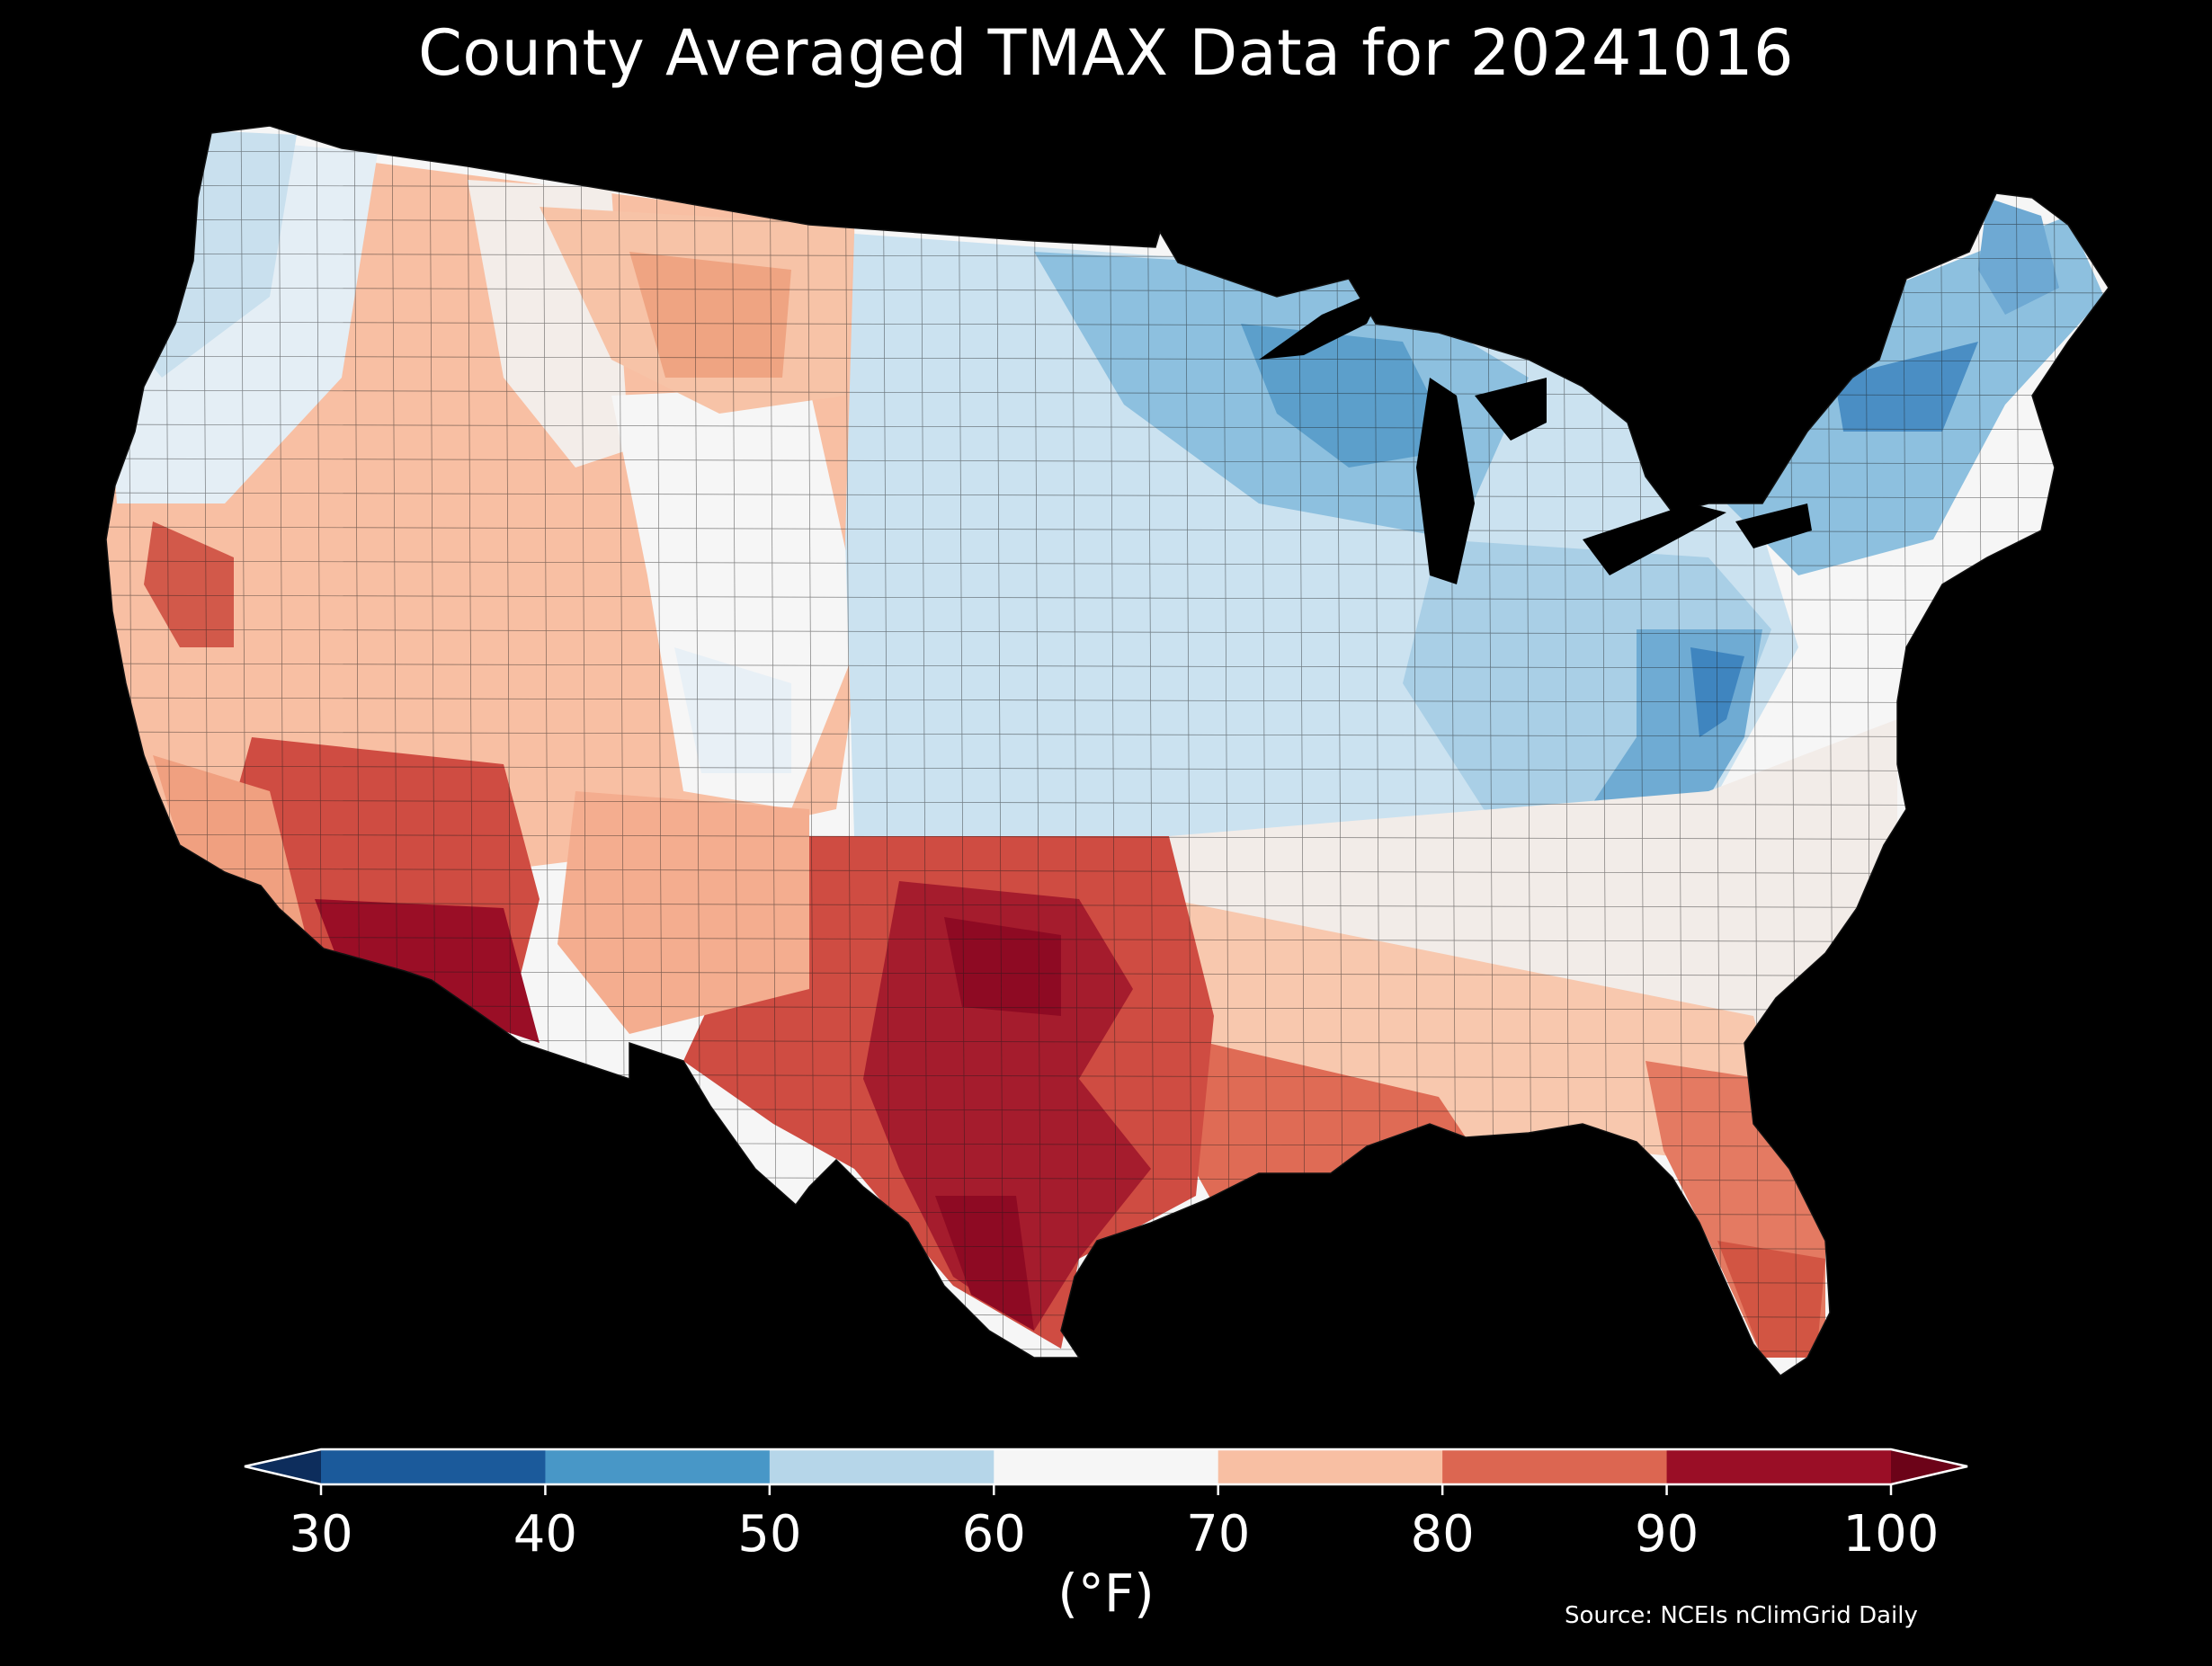 Image resolution: width=2212 pixels, height=1666 pixels. I want to click on colorbar-over-arrow, so click(1929, 1466).